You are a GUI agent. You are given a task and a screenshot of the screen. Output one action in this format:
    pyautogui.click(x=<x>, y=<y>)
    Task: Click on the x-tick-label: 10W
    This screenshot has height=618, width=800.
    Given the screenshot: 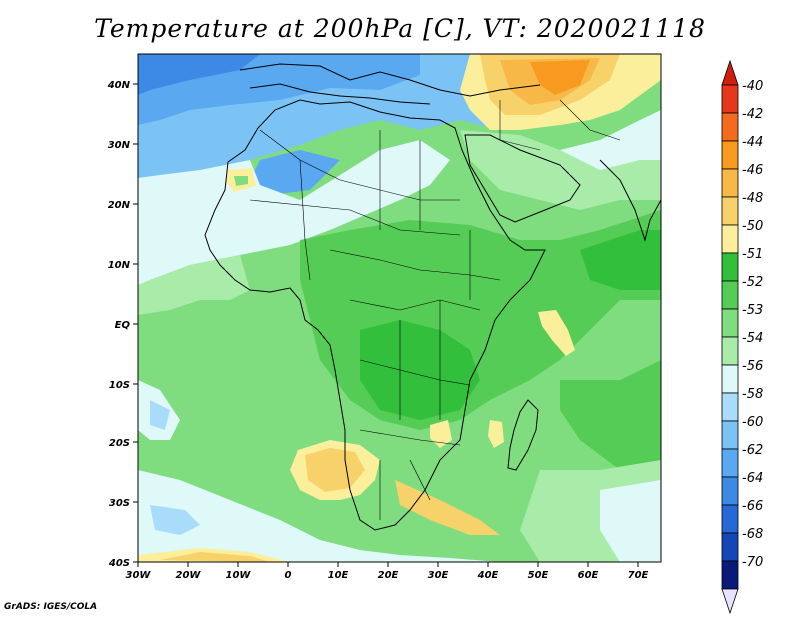 What is the action you would take?
    pyautogui.click(x=239, y=575)
    